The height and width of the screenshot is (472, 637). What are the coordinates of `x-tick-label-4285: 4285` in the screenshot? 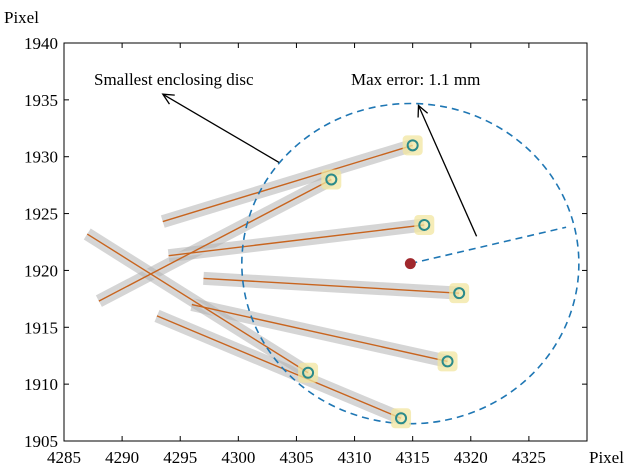 It's located at (64, 457).